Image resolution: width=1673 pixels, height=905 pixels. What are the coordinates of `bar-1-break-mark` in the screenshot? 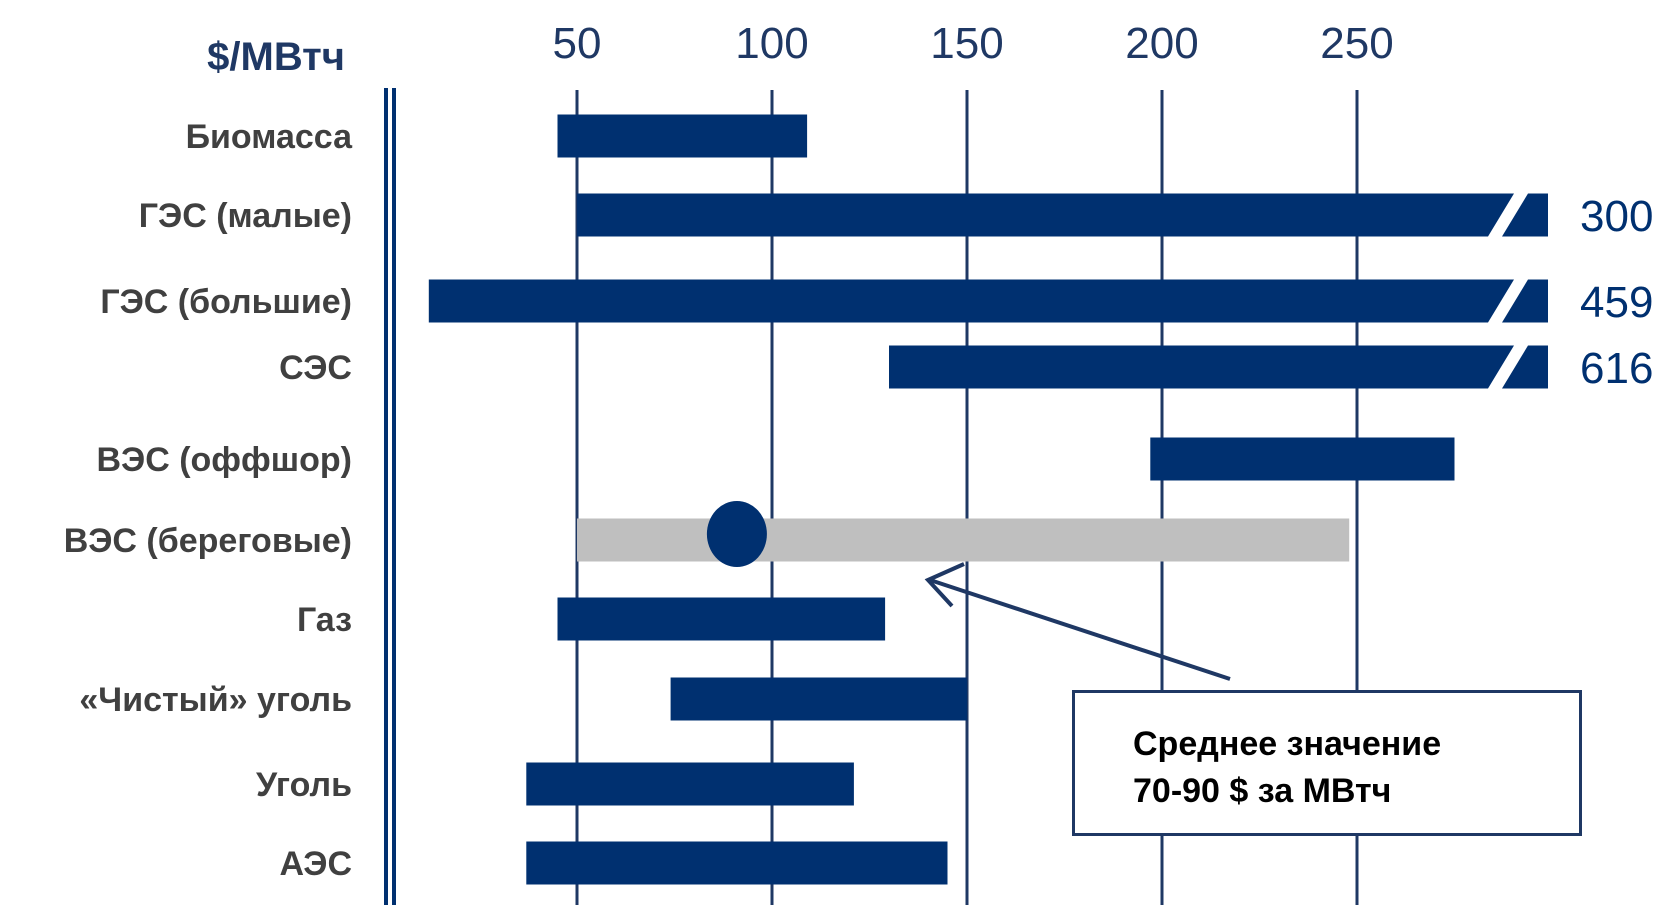 It's located at (1508, 215).